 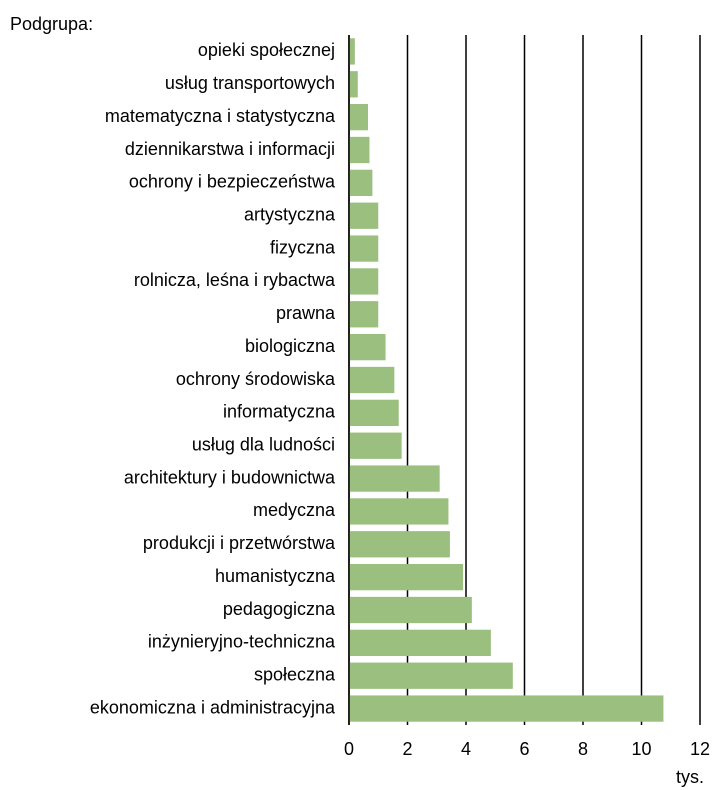 What do you see at coordinates (235, 280) in the screenshot?
I see `y-tick-label: rolnicza, leśna i rybactwa` at bounding box center [235, 280].